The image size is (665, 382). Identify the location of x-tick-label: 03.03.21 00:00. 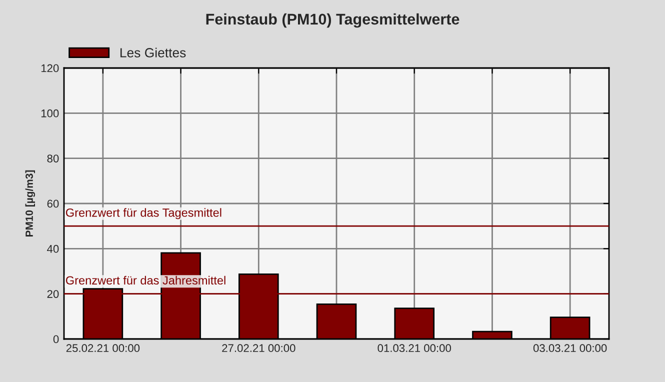
(570, 348).